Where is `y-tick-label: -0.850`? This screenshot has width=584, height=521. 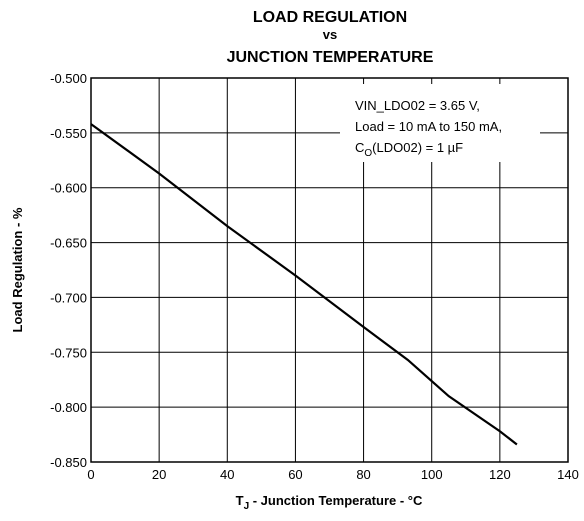 y-tick-label: -0.850 is located at coordinates (68, 462).